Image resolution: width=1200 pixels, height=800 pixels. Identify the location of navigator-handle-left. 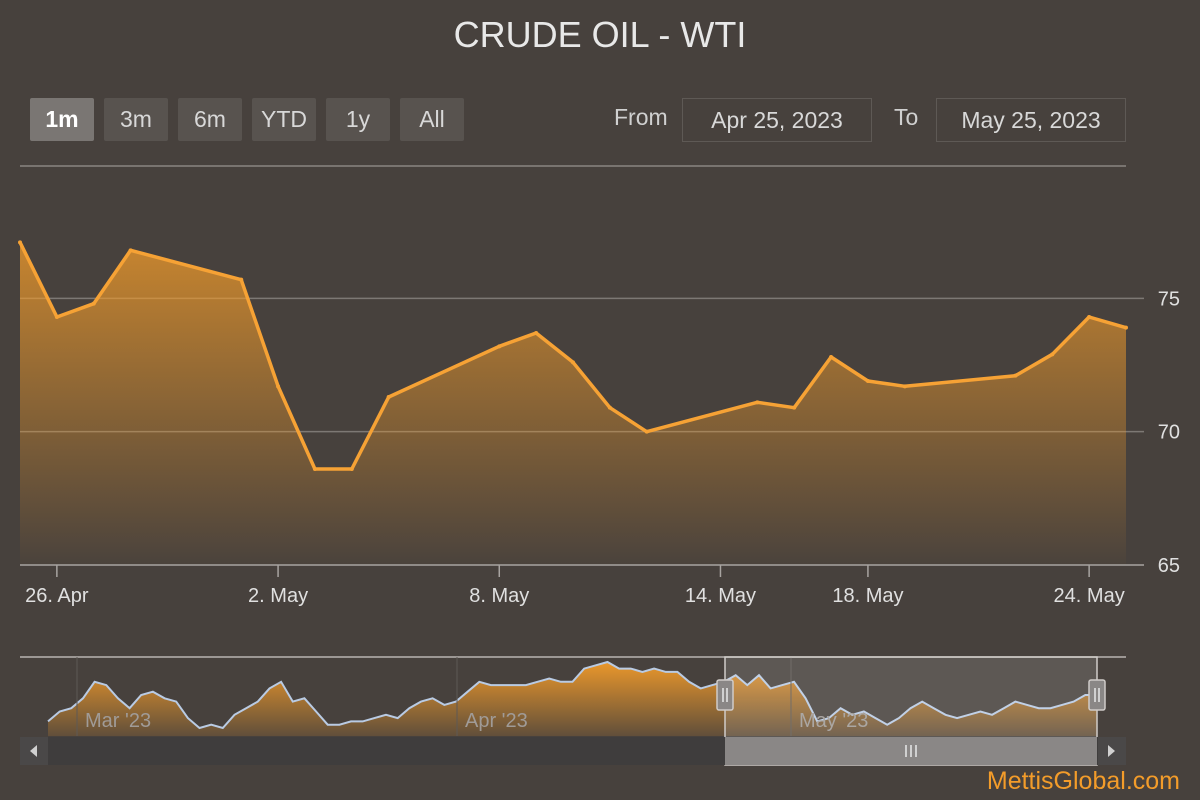
(725, 695).